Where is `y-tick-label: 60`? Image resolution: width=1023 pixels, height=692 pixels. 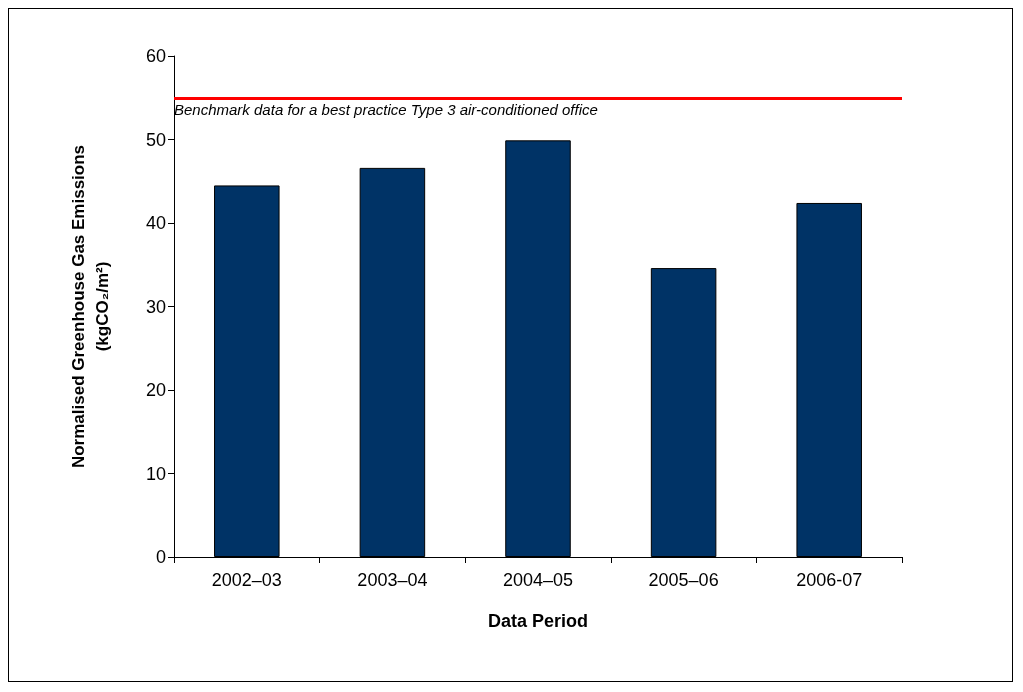 y-tick-label: 60 is located at coordinates (155, 56).